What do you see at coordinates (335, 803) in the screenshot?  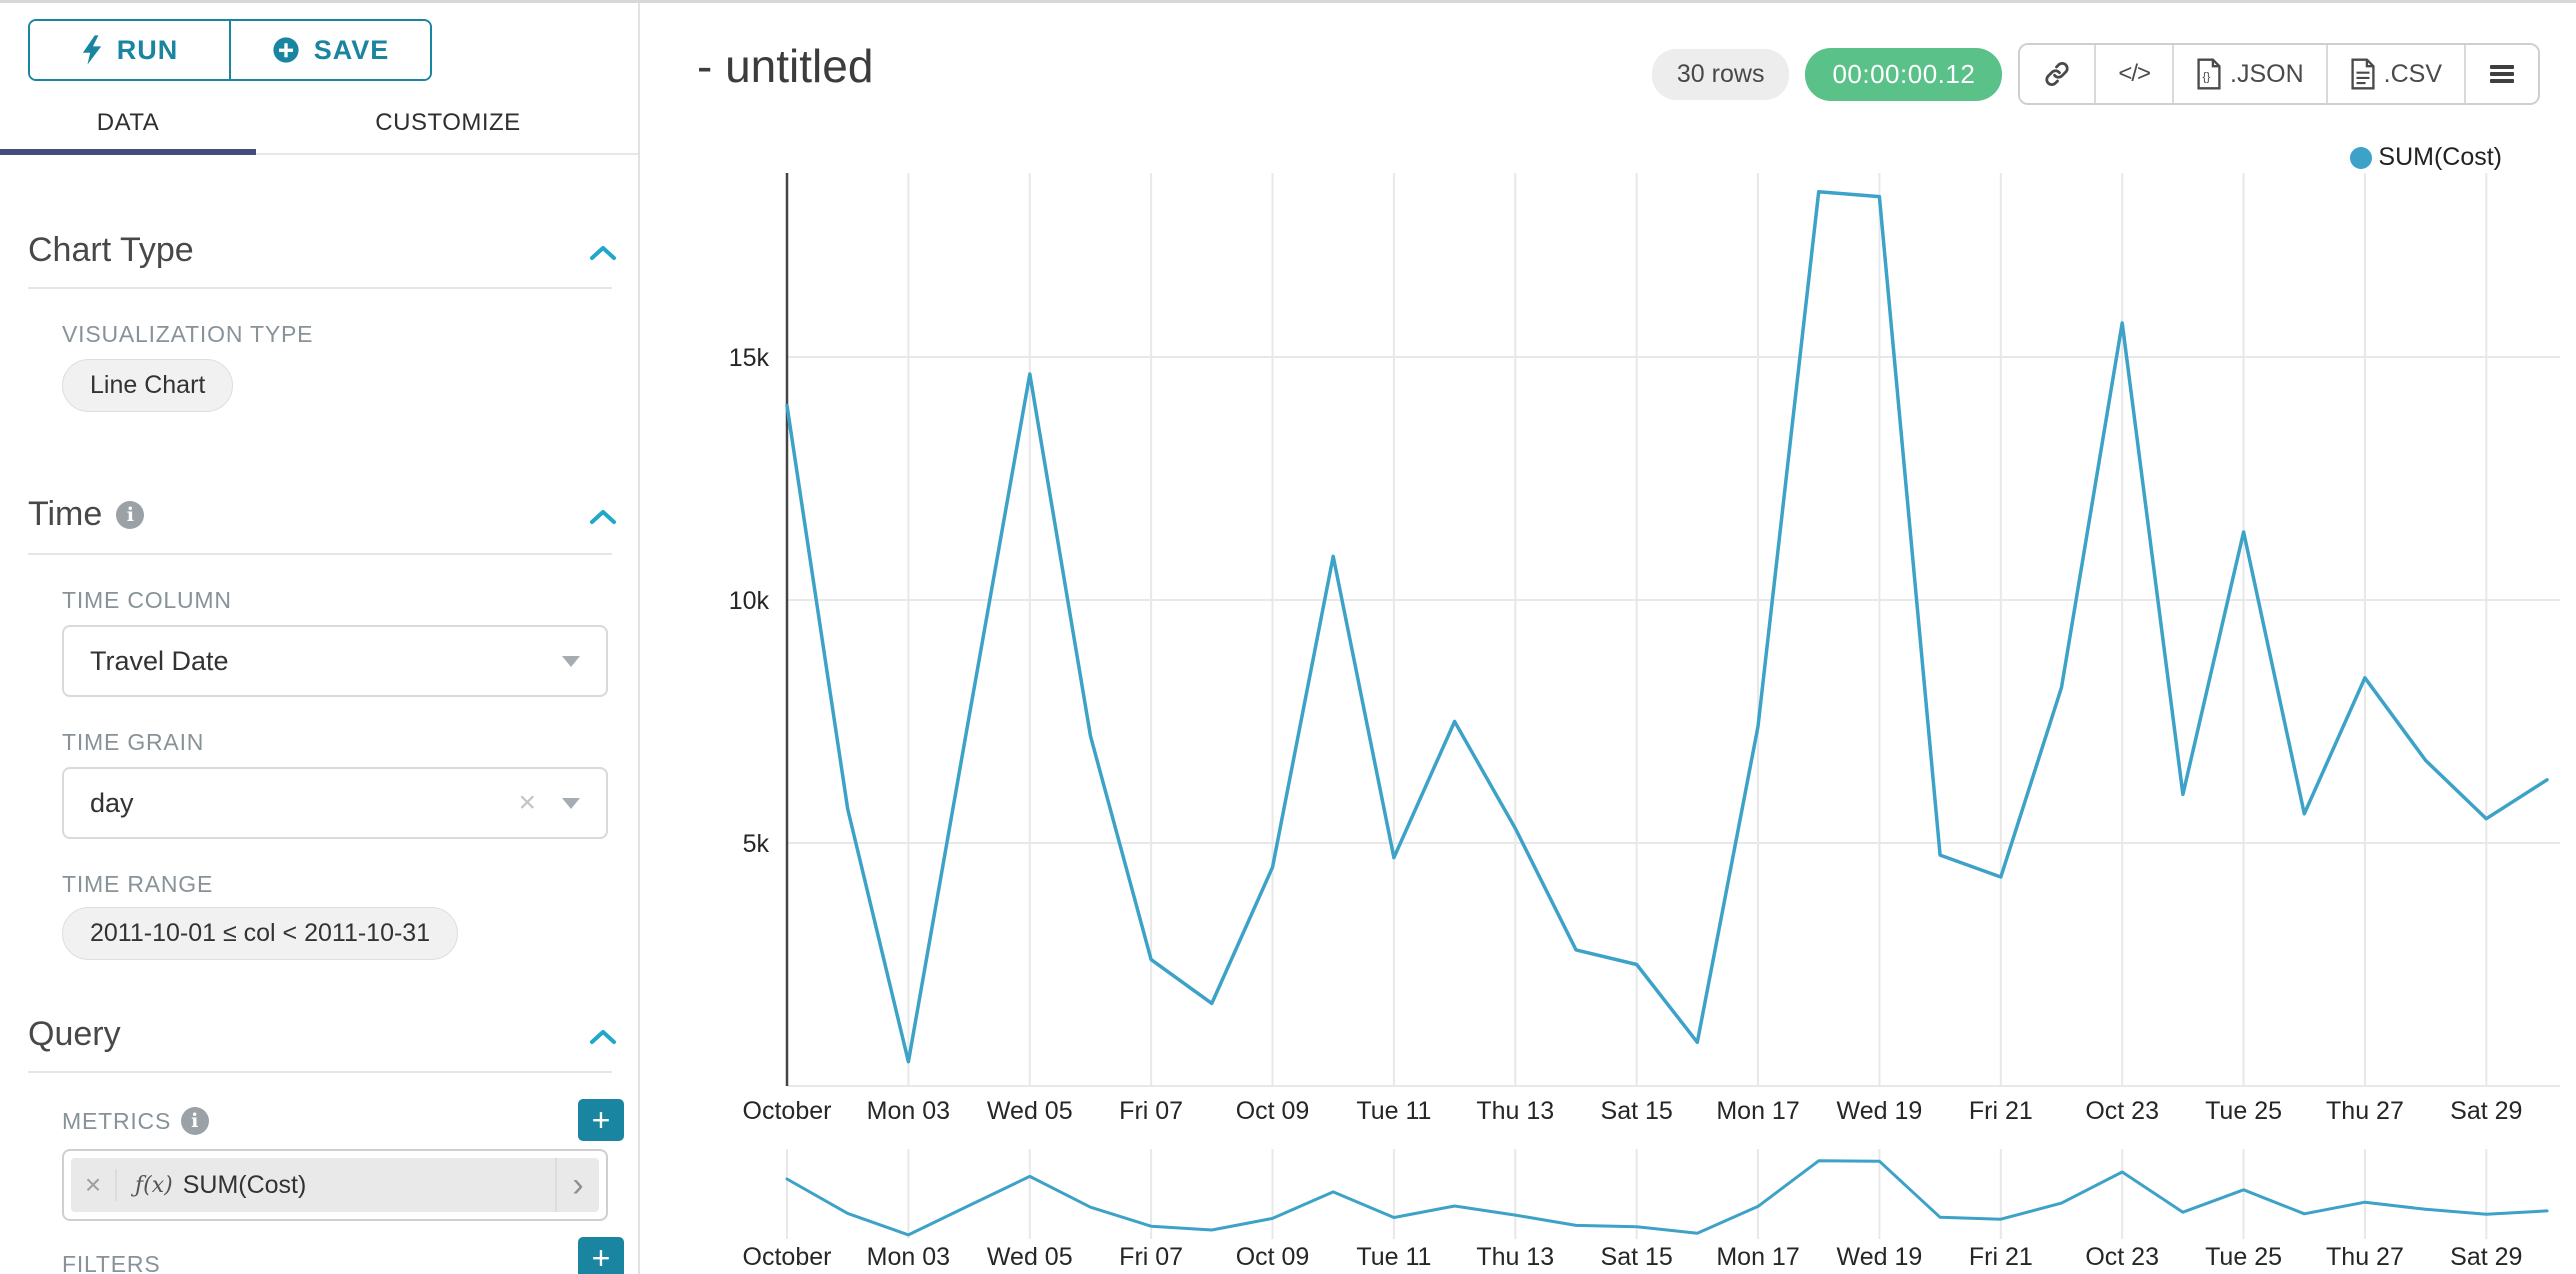 I see `time-grain-select: day ×` at bounding box center [335, 803].